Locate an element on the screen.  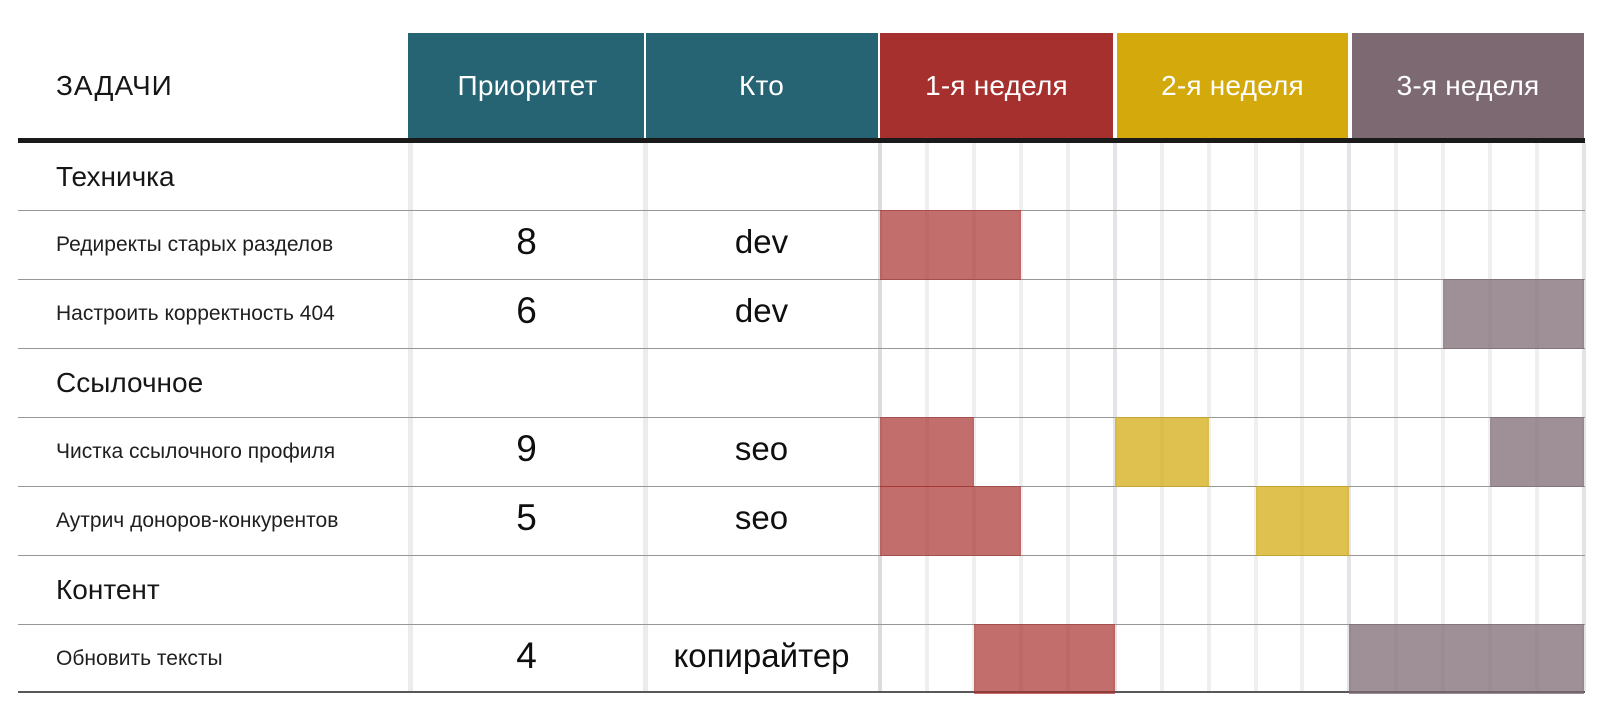
table-bottom-border is located at coordinates (801, 692).